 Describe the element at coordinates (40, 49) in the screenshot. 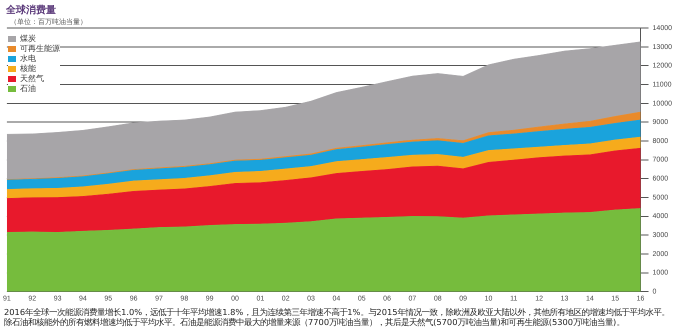

I see `legend-label: 可再生能源` at that location.